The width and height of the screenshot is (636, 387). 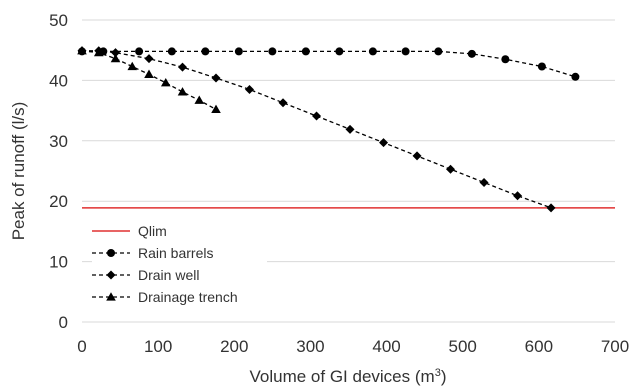 I want to click on x-tick-300: 300, so click(x=310, y=346).